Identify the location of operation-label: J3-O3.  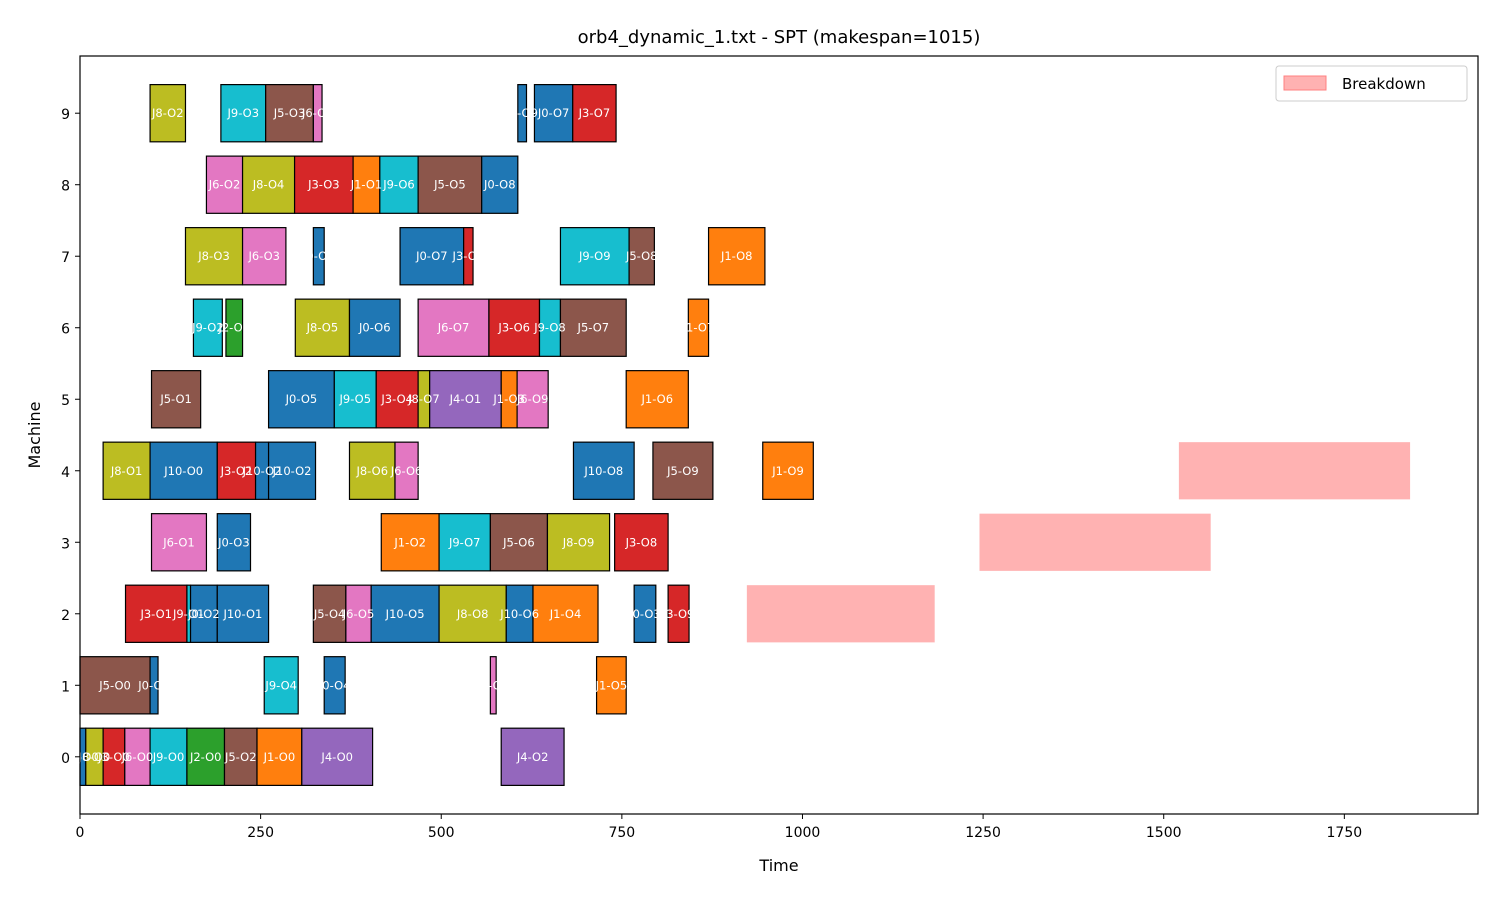
(323, 185).